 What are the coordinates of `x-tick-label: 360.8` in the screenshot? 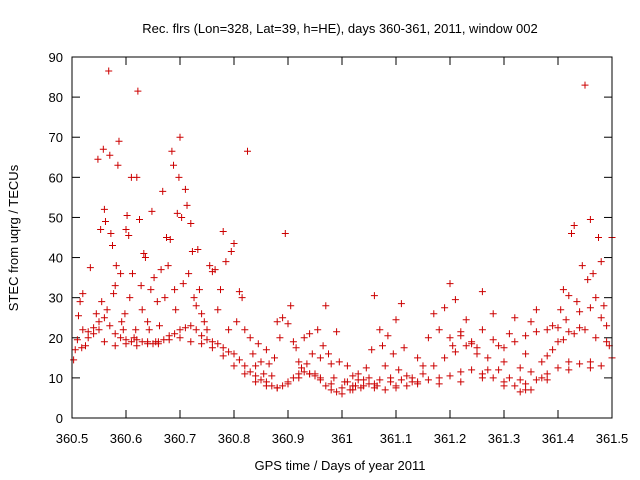 It's located at (234, 438).